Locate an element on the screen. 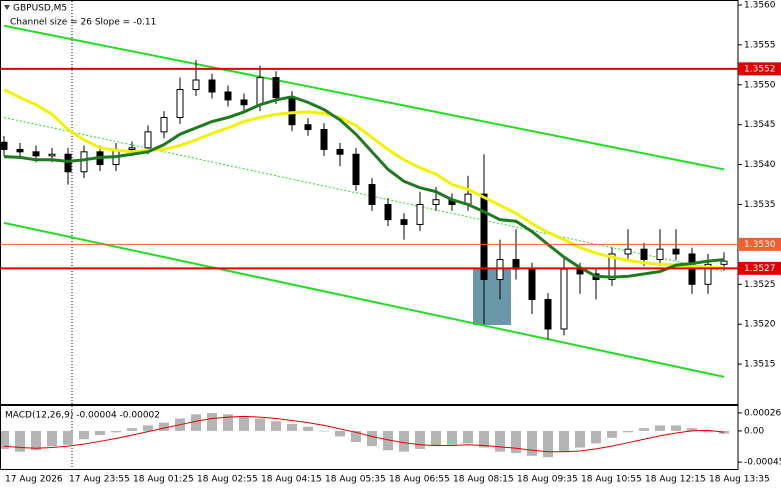 The height and width of the screenshot is (489, 781). level-label: 1.3527 is located at coordinates (760, 269).